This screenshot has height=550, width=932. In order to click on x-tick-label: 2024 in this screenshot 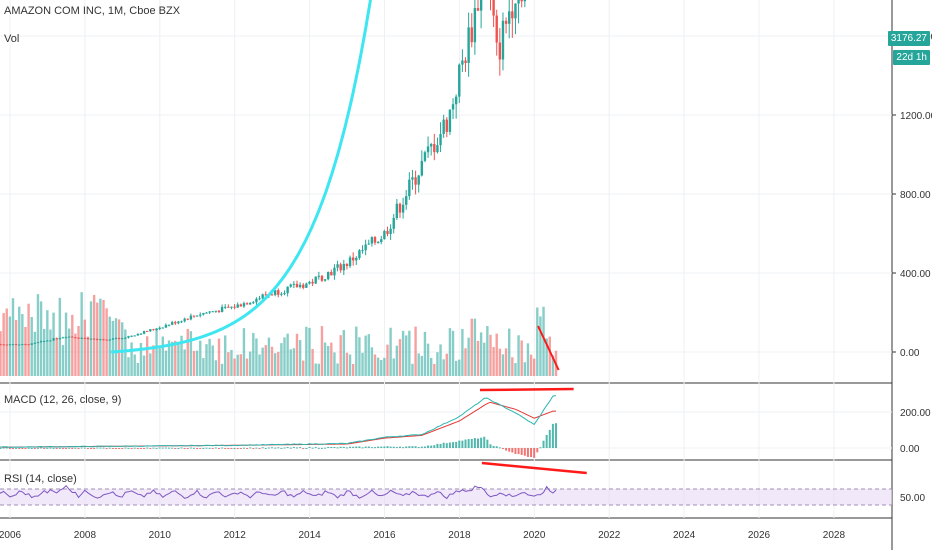, I will do `click(684, 535)`.